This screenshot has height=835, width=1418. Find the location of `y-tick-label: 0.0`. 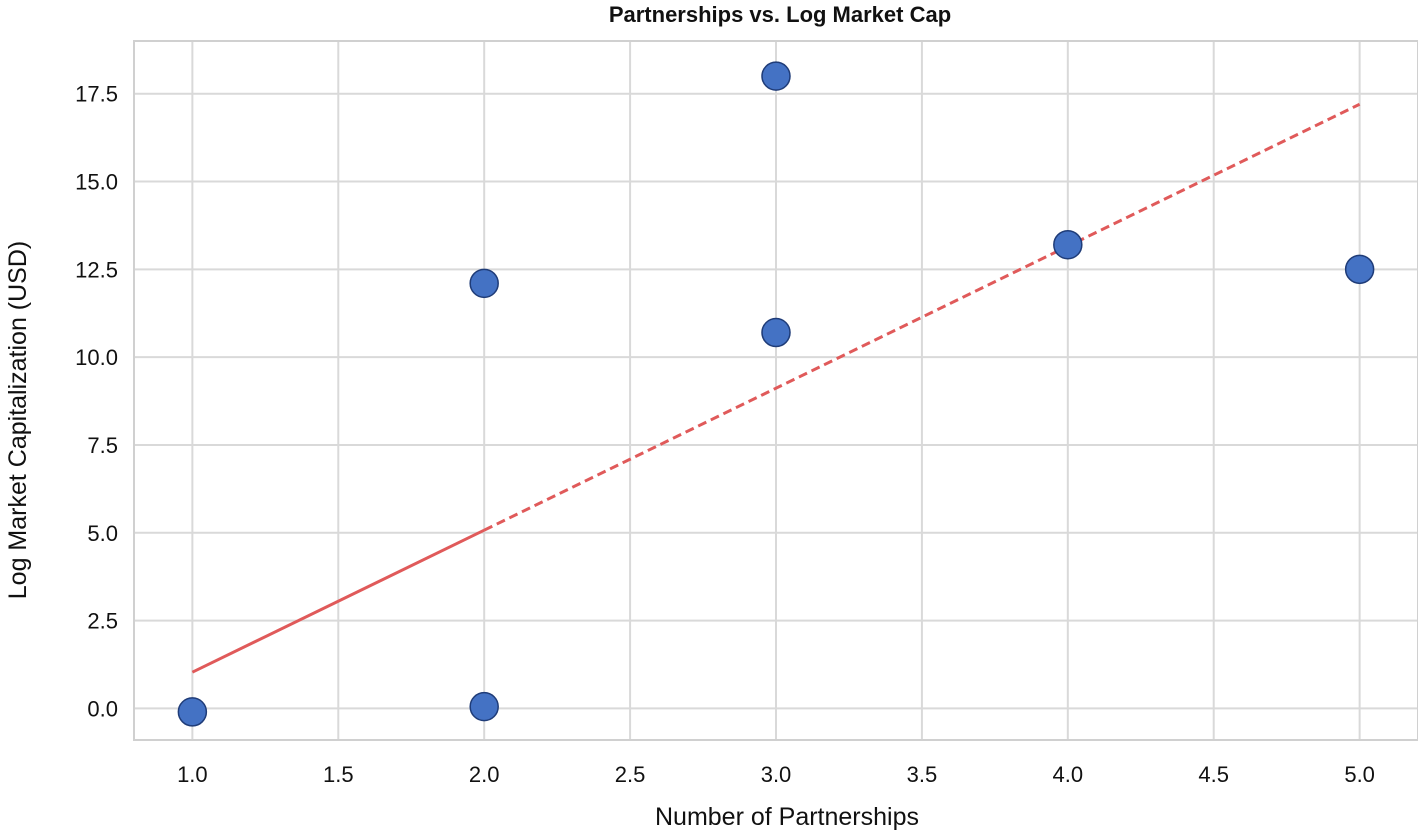

y-tick-label: 0.0 is located at coordinates (102, 708).